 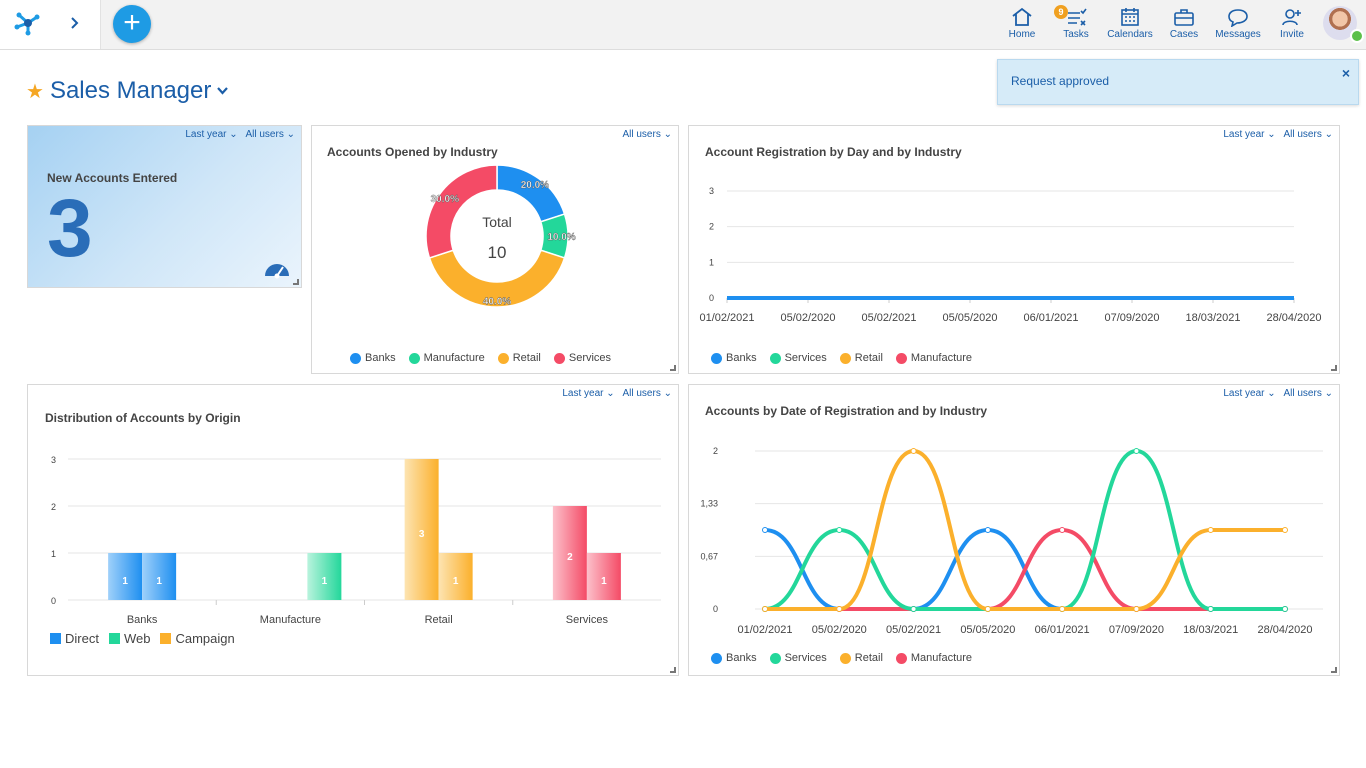 What do you see at coordinates (1345, 73) in the screenshot?
I see `close-icon: ×` at bounding box center [1345, 73].